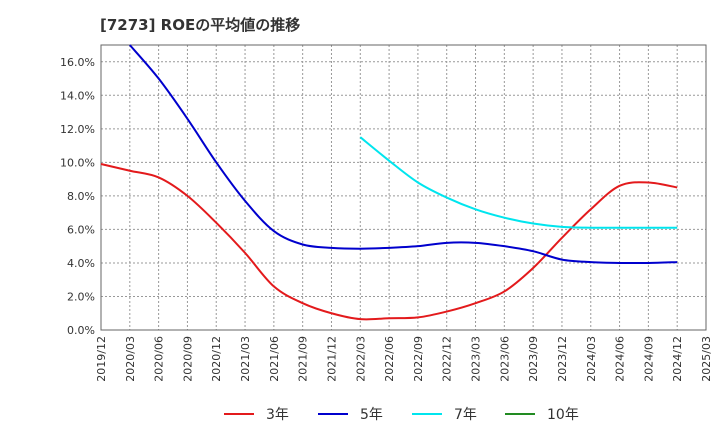  I want to click on x-tick-label-8: 2021/12, so click(331, 359).